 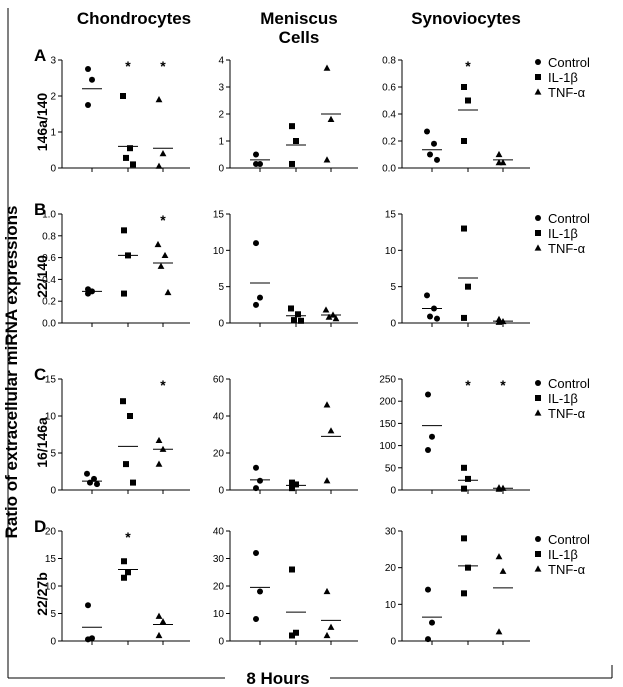 What do you see at coordinates (285, 436) in the screenshot?
I see `plot-C-1: 0 20 40 60` at bounding box center [285, 436].